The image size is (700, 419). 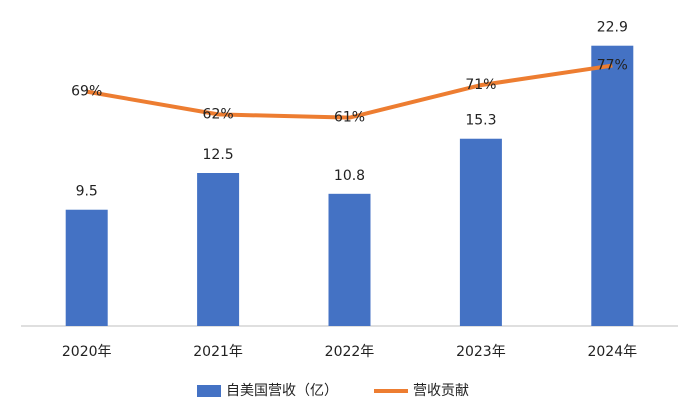 What do you see at coordinates (218, 114) in the screenshot?
I see `line-value-label: 62%` at bounding box center [218, 114].